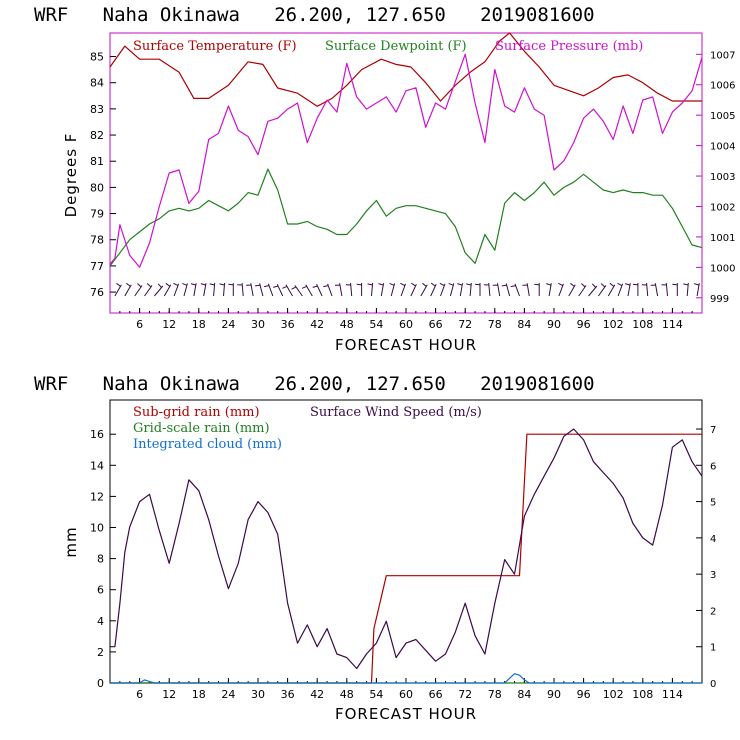 The image size is (740, 740). I want to click on y-tick-label: 82, so click(97, 135).